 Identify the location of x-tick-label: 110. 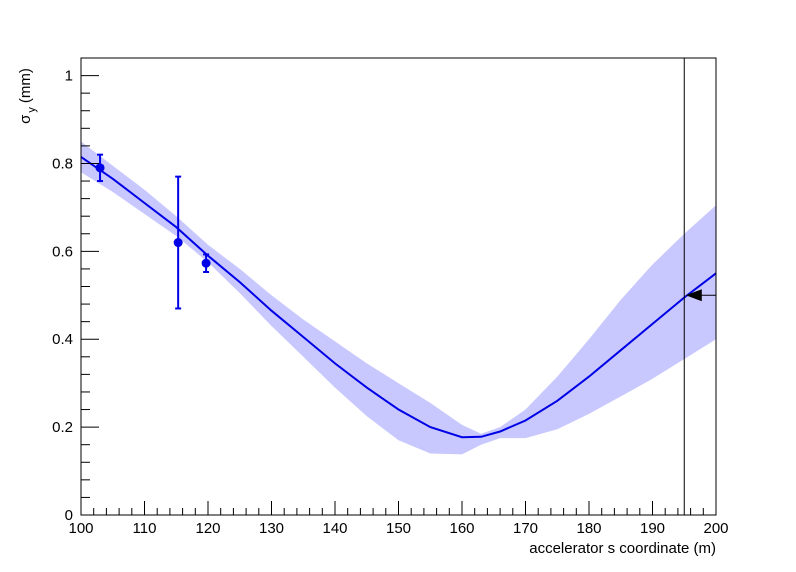
(145, 528).